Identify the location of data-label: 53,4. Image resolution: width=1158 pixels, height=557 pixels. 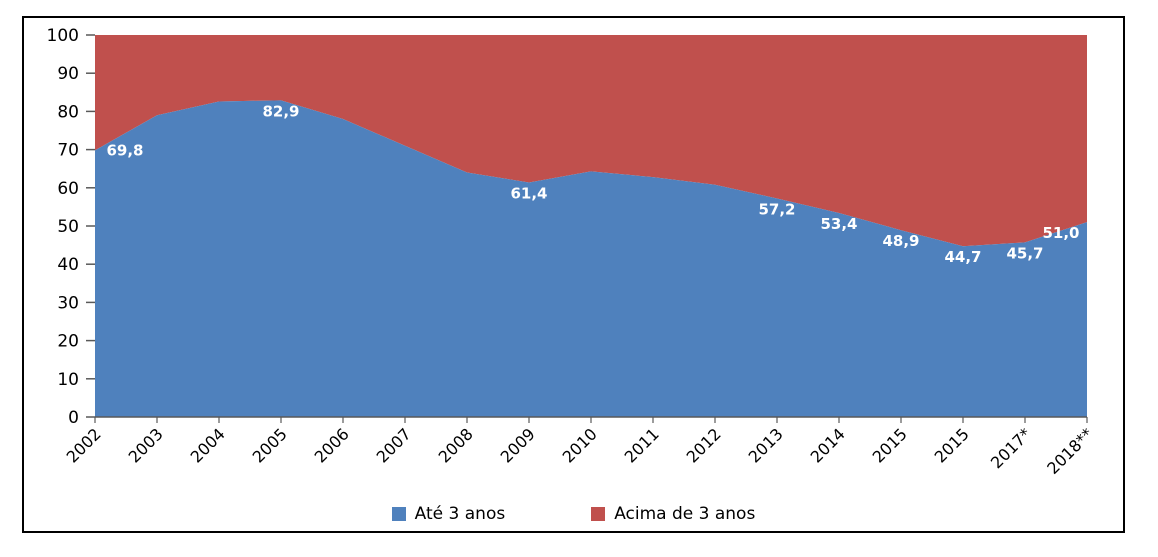
(838, 224).